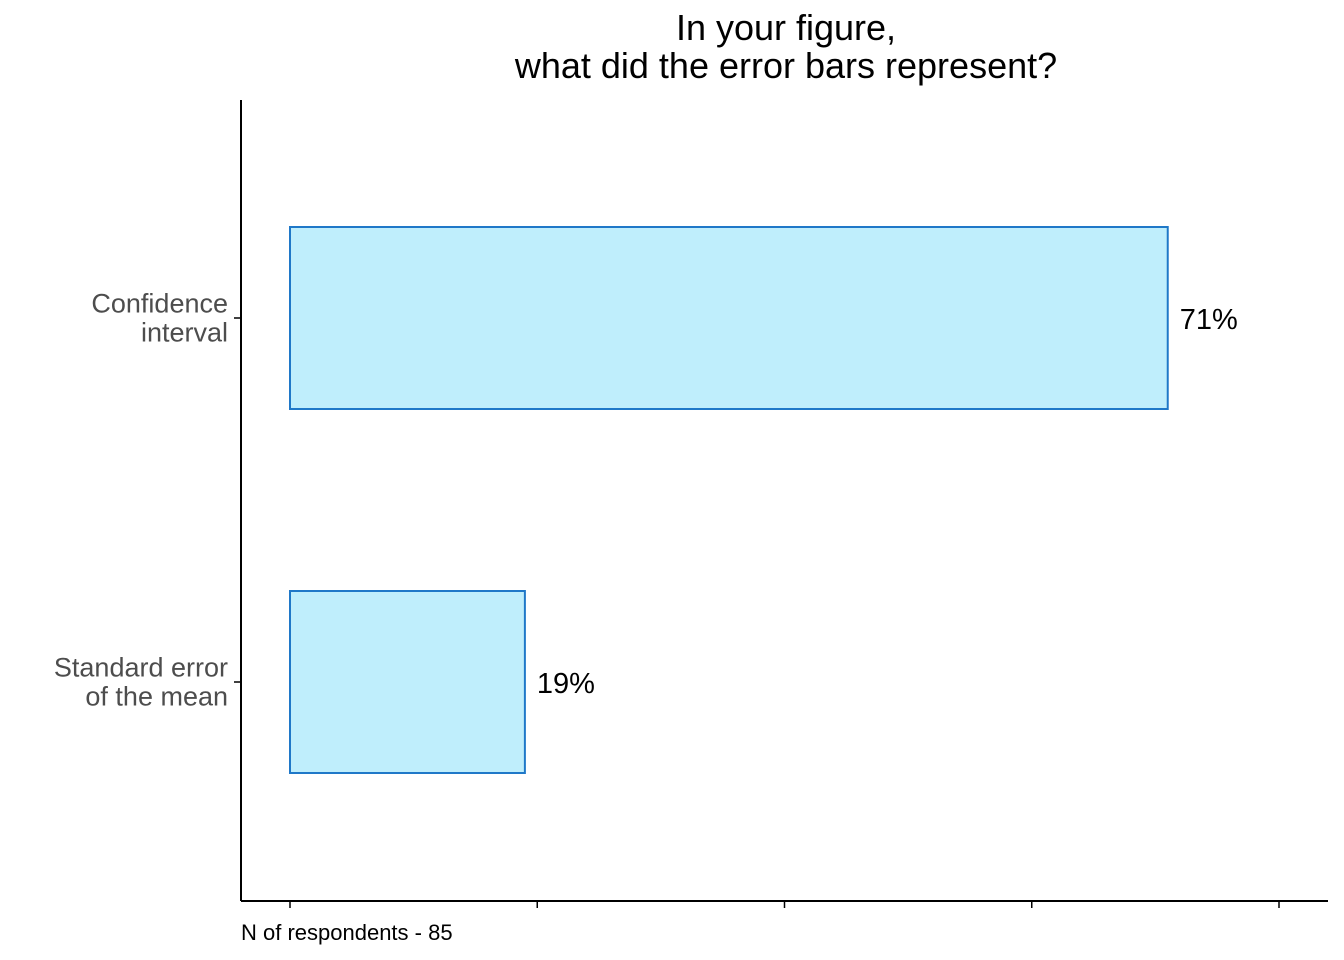  I want to click on value-label-1: 19%, so click(566, 684).